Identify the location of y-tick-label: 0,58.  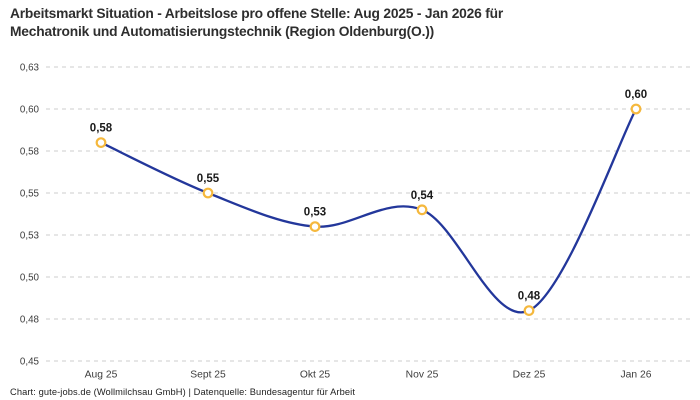
(30, 152).